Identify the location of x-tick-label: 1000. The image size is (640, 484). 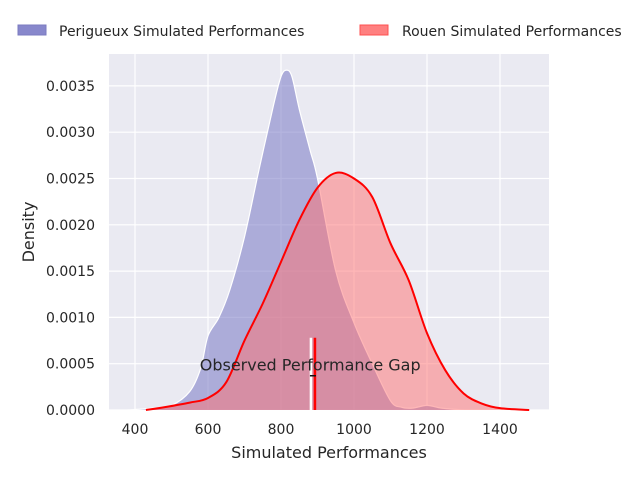
(354, 430).